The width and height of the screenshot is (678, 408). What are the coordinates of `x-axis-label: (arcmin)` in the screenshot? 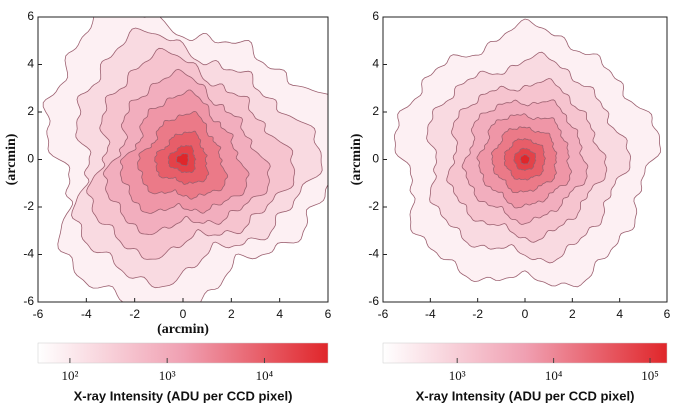 It's located at (183, 329).